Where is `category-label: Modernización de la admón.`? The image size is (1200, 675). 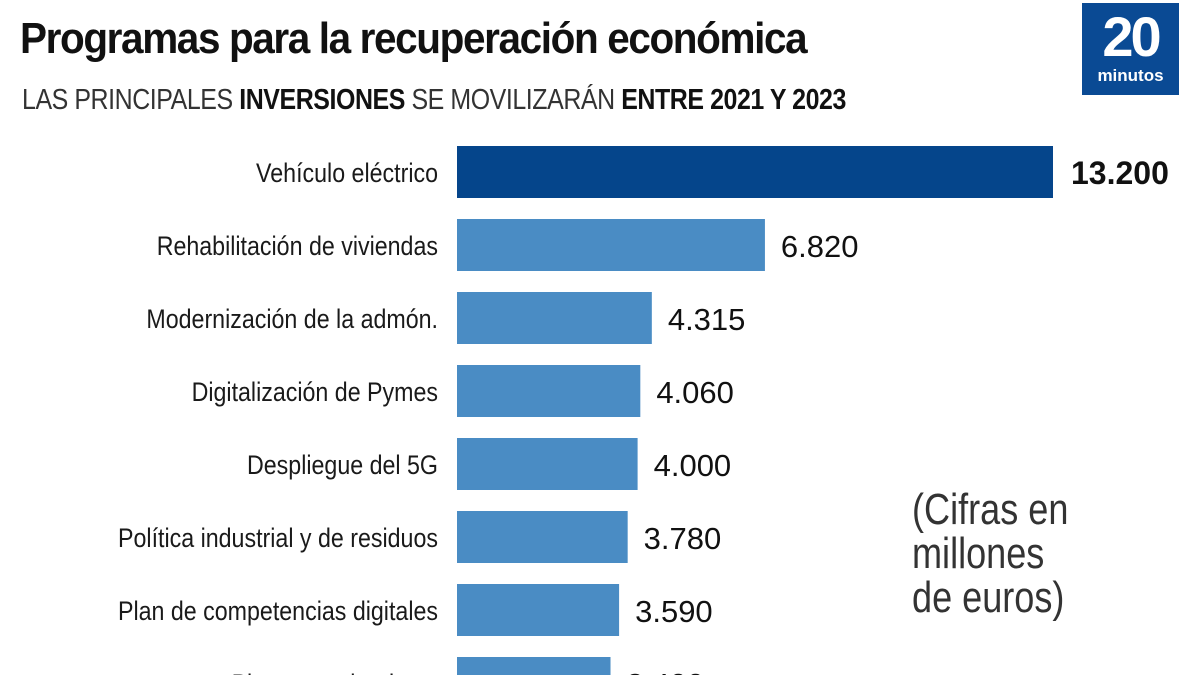
category-label: Modernización de la admón. is located at coordinates (292, 319).